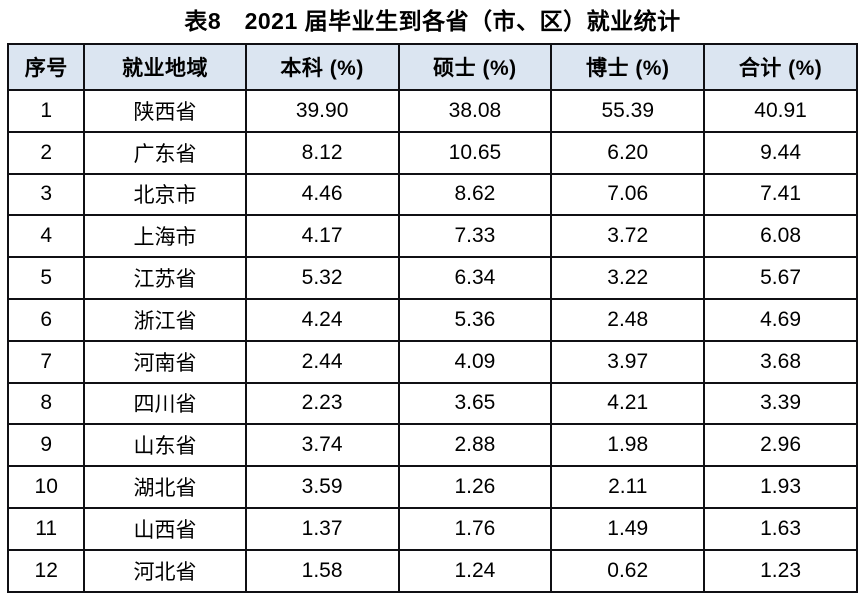 The height and width of the screenshot is (608, 865). What do you see at coordinates (46, 111) in the screenshot?
I see `row-index-cell: 1` at bounding box center [46, 111].